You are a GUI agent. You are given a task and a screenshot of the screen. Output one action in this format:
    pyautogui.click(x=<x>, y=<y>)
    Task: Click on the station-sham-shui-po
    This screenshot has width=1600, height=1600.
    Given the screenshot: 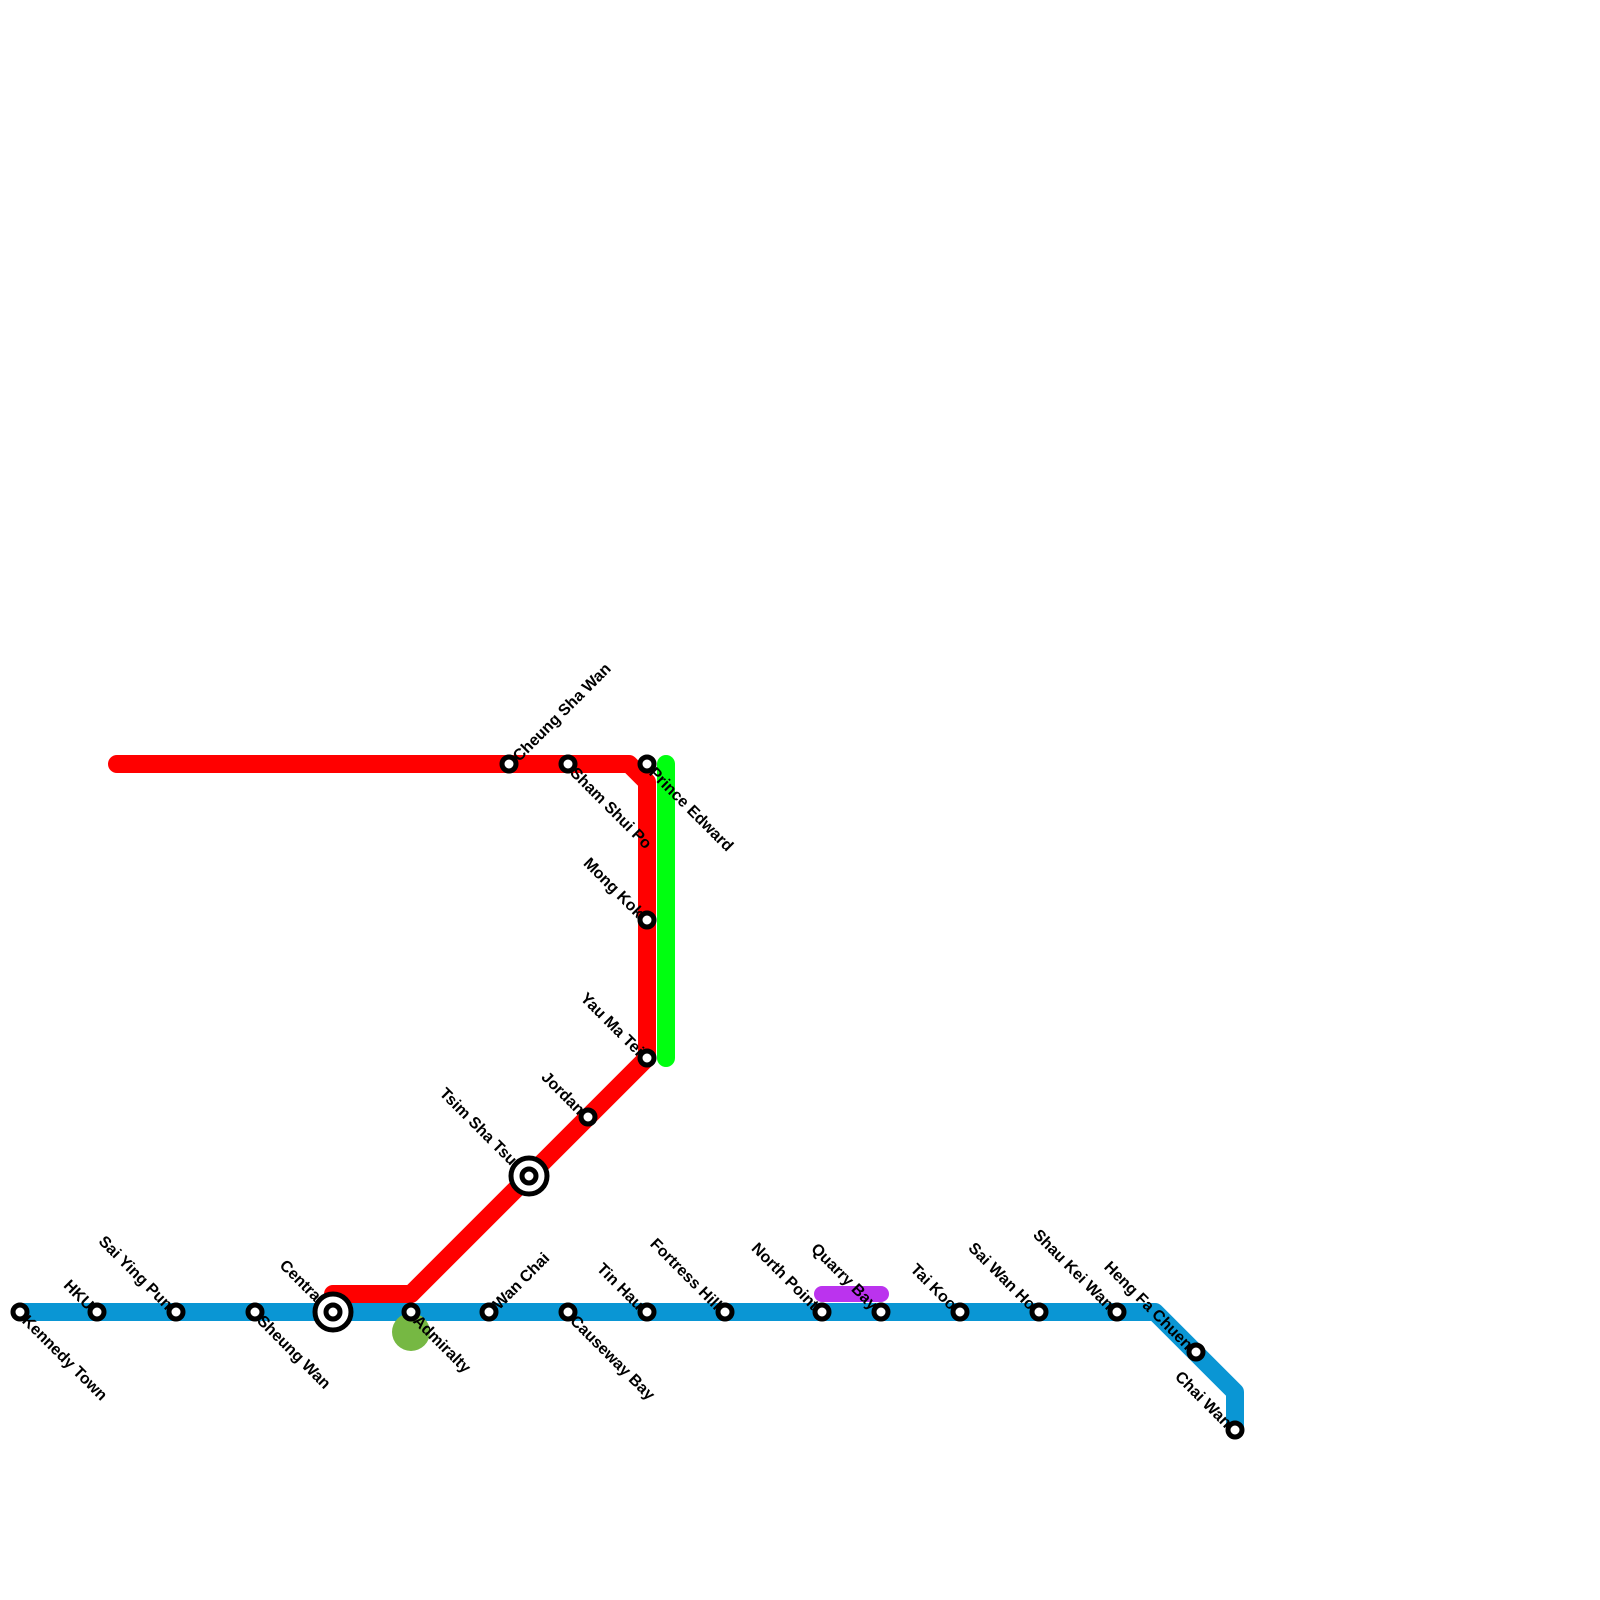 What is the action you would take?
    pyautogui.click(x=568, y=764)
    